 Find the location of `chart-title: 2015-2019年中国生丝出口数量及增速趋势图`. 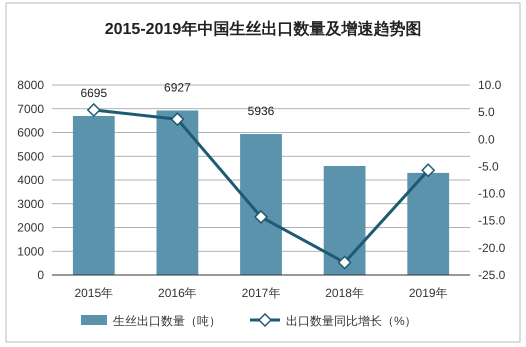

chart-title: 2015-2019年中国生丝出口数量及增速趋势图 is located at coordinates (263, 29).